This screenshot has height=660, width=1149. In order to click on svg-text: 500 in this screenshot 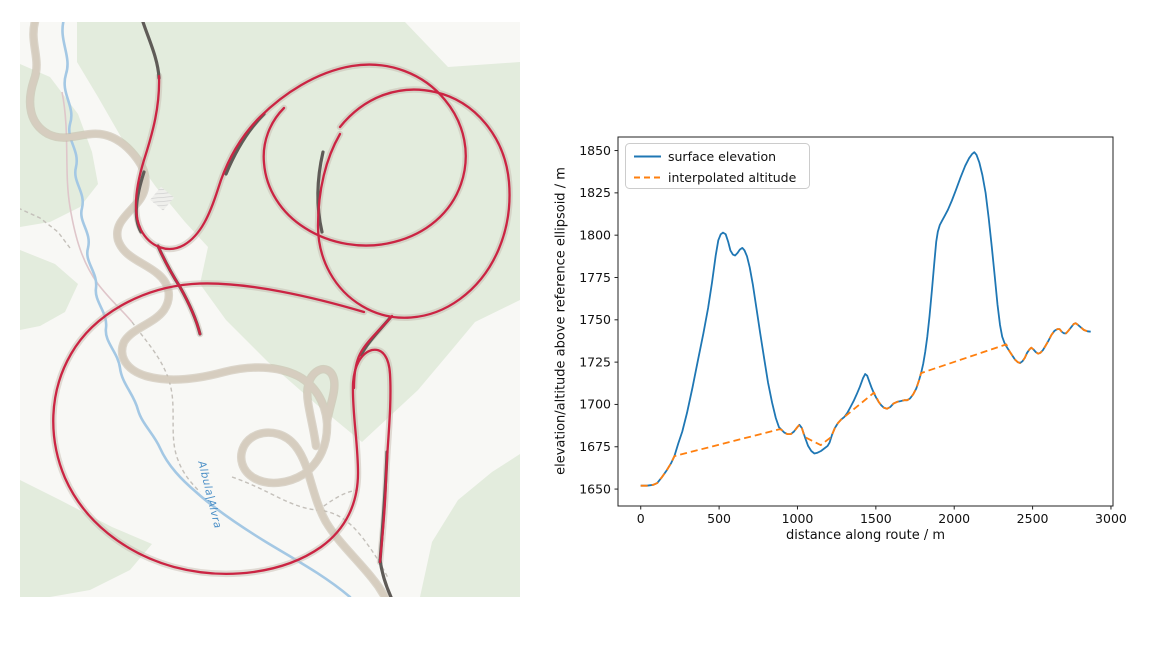, I will do `click(719, 518)`.